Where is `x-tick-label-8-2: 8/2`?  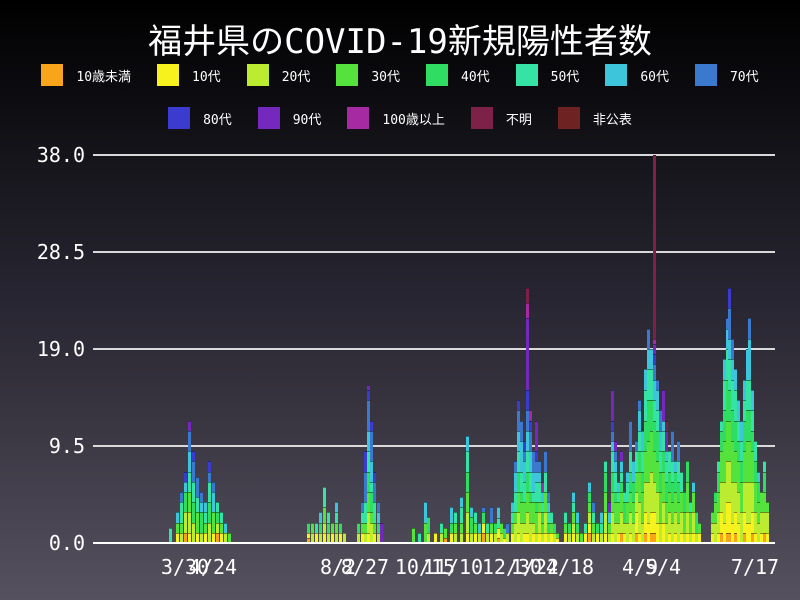
x-tick-label-8-2: 8/2 is located at coordinates (338, 567).